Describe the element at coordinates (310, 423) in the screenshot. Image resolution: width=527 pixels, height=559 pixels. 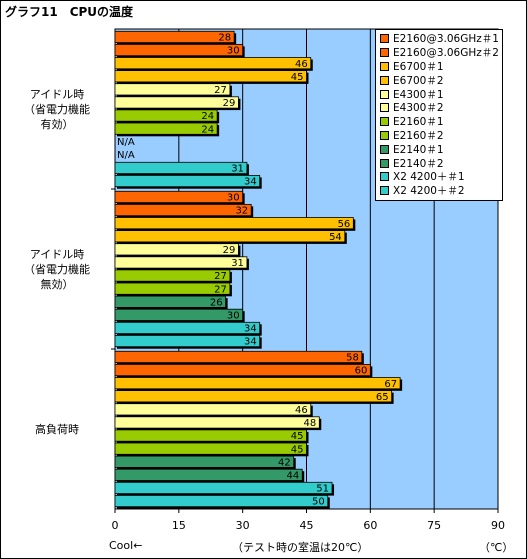
I see `bar-value-label: 48` at that location.